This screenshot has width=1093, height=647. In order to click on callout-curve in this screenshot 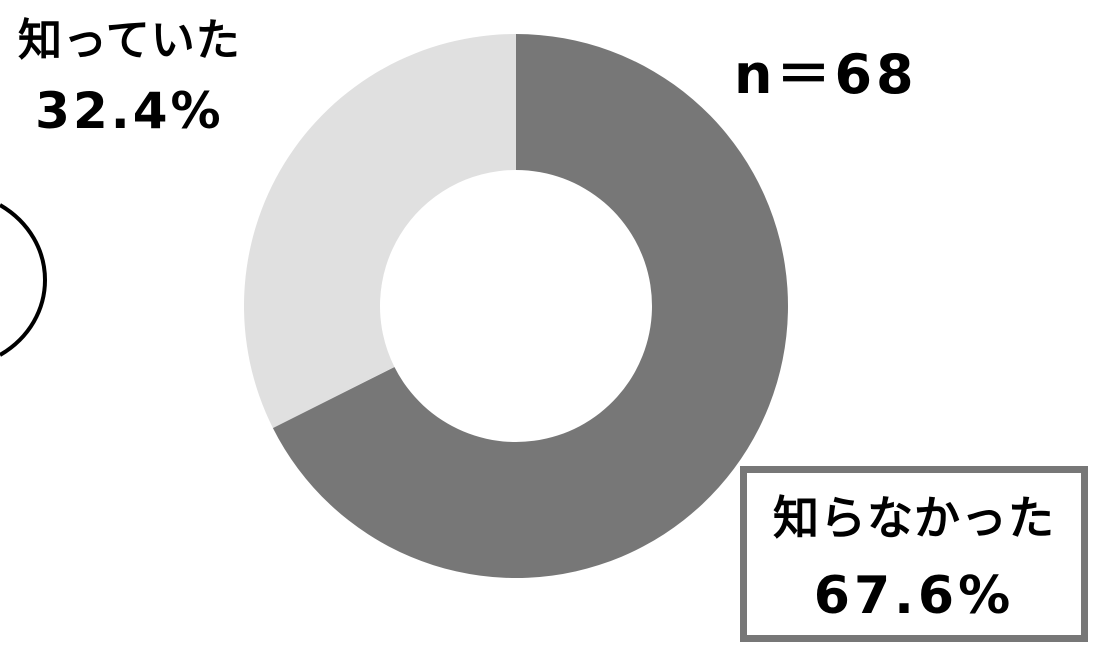, I will do `click(23, 280)`.